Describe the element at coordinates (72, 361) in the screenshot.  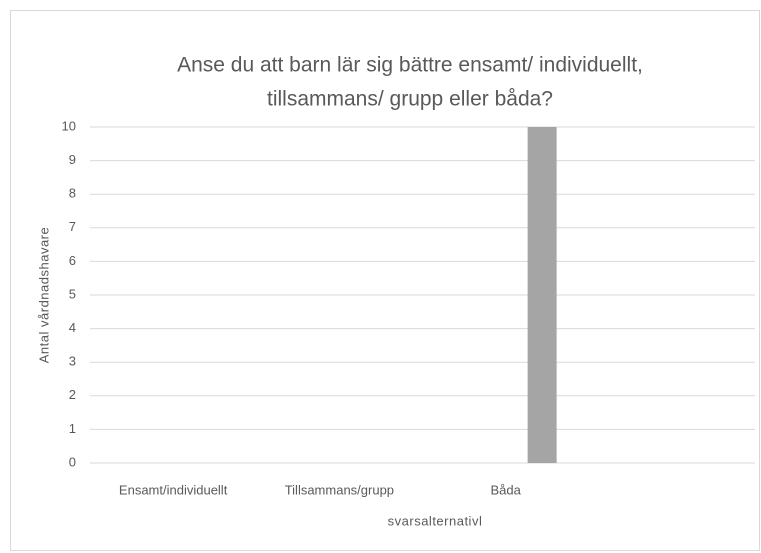
I see `y-tick-label: 3` at that location.